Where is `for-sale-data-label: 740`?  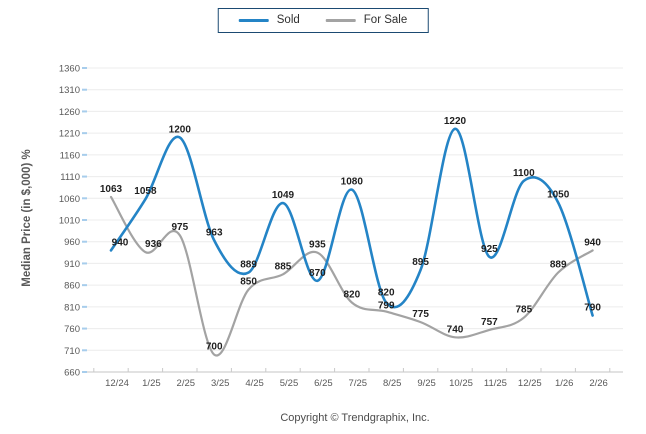 for-sale-data-label: 740 is located at coordinates (455, 329).